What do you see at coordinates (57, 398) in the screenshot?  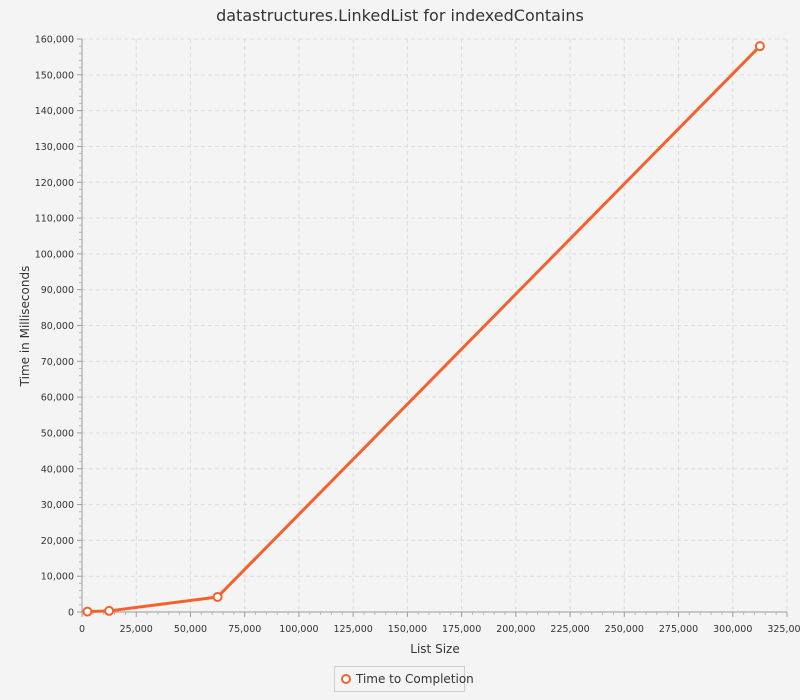 I see `y-tick-label: 60,000` at bounding box center [57, 398].